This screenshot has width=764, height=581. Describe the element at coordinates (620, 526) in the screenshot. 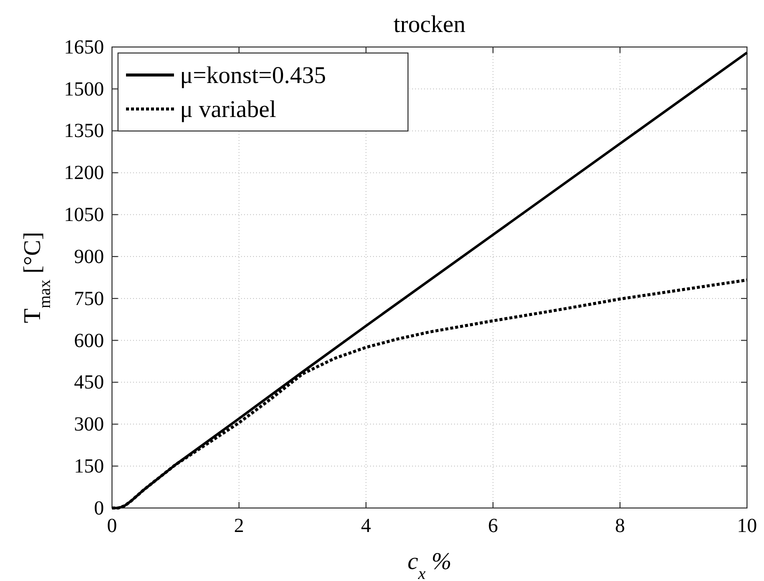

I see `x-tick-label: 8` at that location.